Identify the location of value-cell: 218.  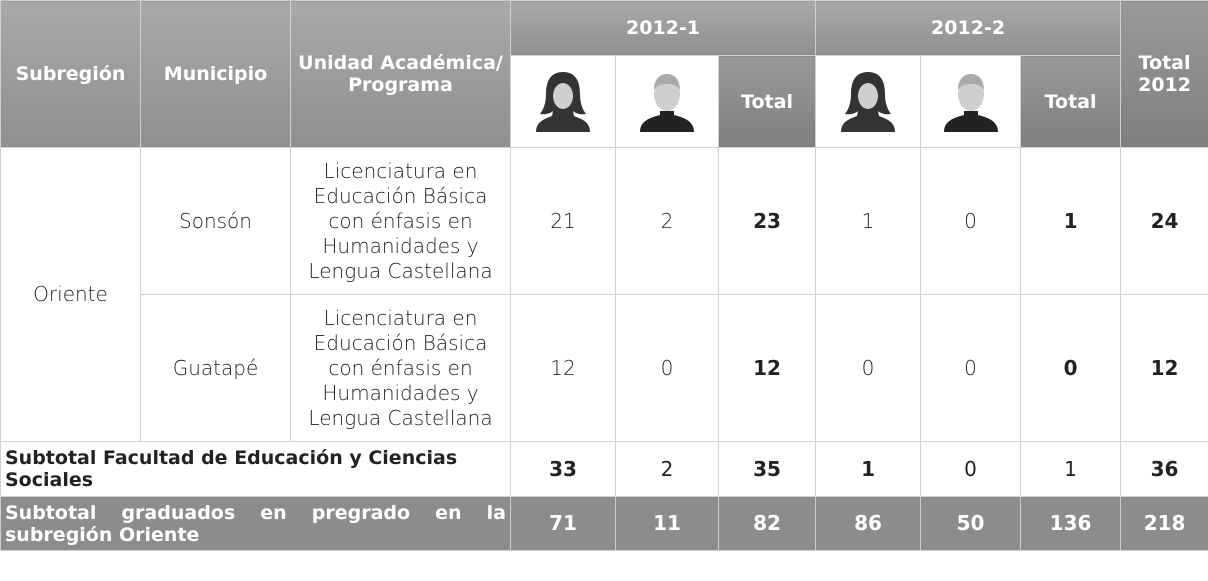
(1164, 523).